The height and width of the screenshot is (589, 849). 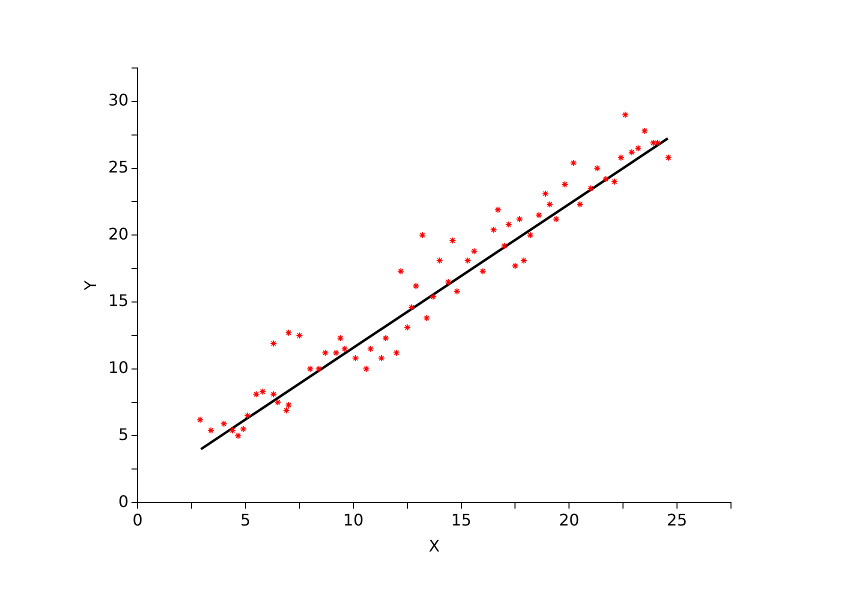 What do you see at coordinates (118, 368) in the screenshot?
I see `y-tick-label: 10` at bounding box center [118, 368].